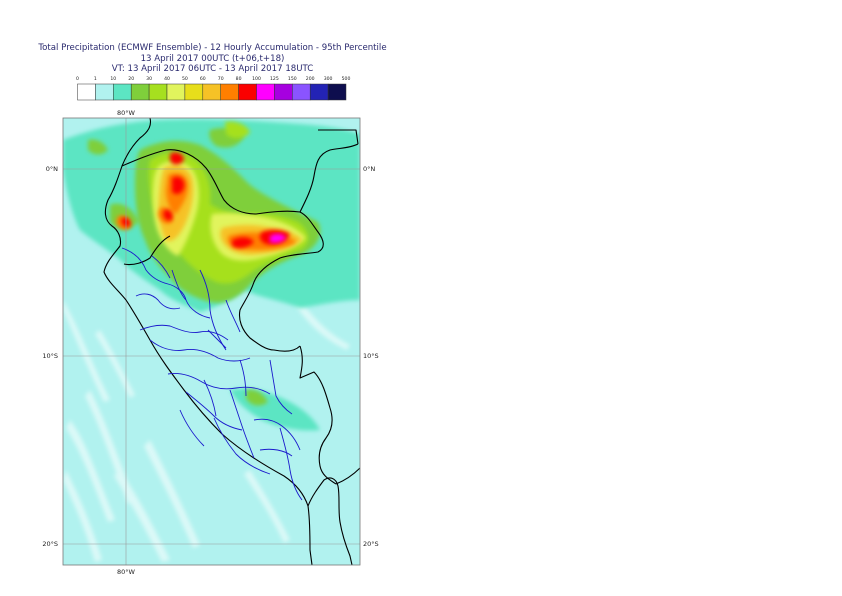 This screenshot has width=842, height=596. I want to click on legend-tick-label: 100, so click(256, 79).